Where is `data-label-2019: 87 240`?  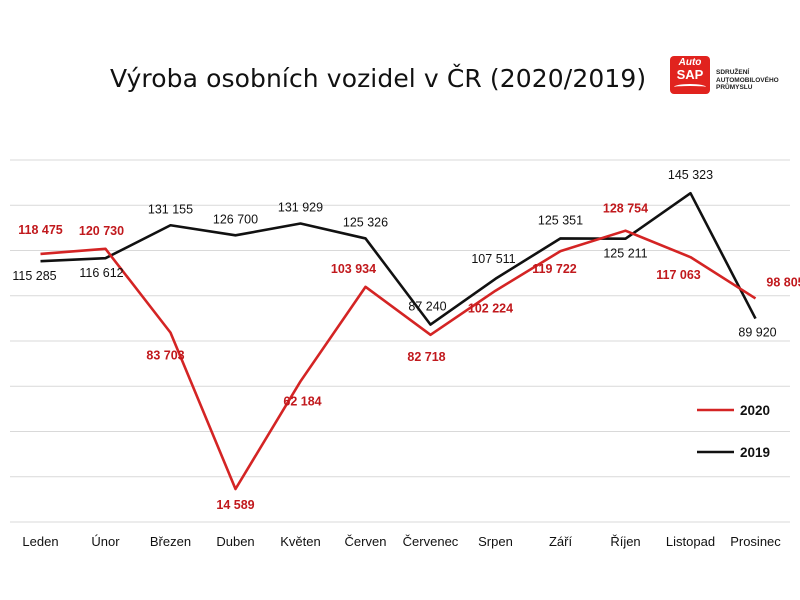 data-label-2019: 87 240 is located at coordinates (427, 307).